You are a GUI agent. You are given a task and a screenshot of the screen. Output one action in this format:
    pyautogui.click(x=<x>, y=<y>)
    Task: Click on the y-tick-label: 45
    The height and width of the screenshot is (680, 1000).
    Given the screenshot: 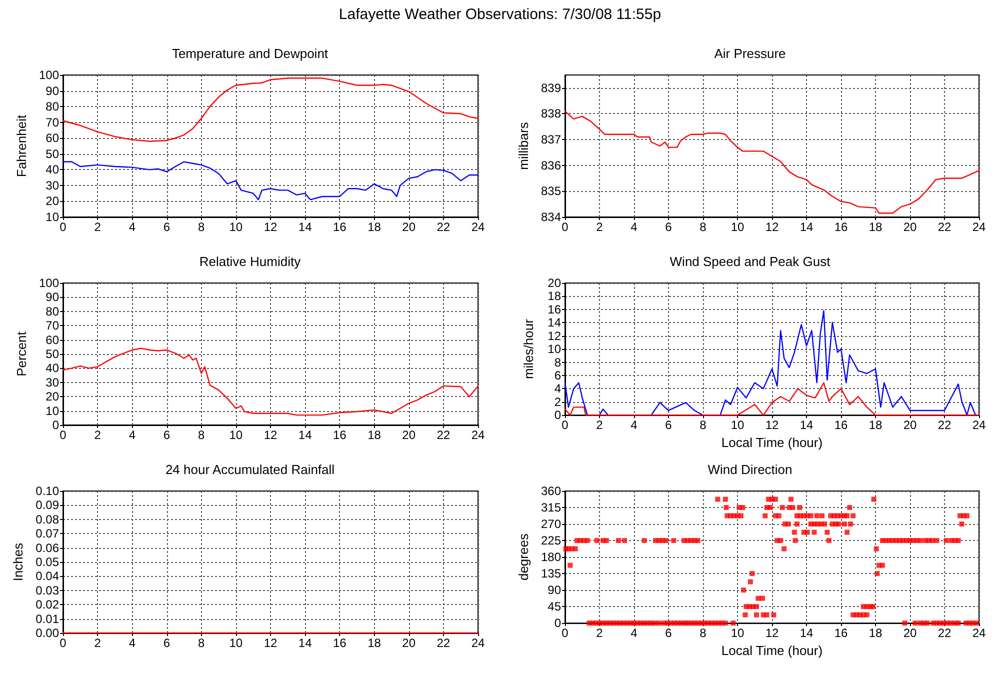 What is the action you would take?
    pyautogui.click(x=555, y=607)
    